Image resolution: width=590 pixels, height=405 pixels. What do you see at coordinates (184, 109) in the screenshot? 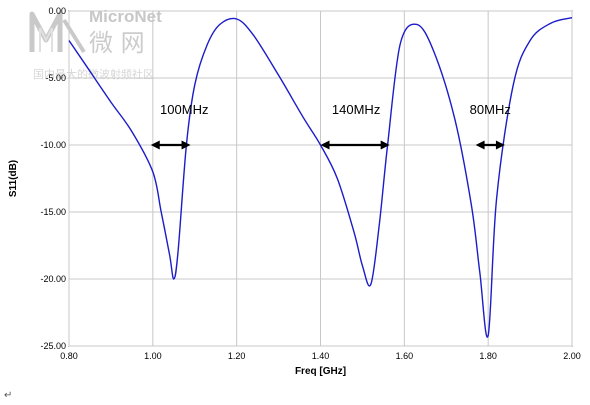
I see `bandwidth-label: 100MHz` at bounding box center [184, 109].